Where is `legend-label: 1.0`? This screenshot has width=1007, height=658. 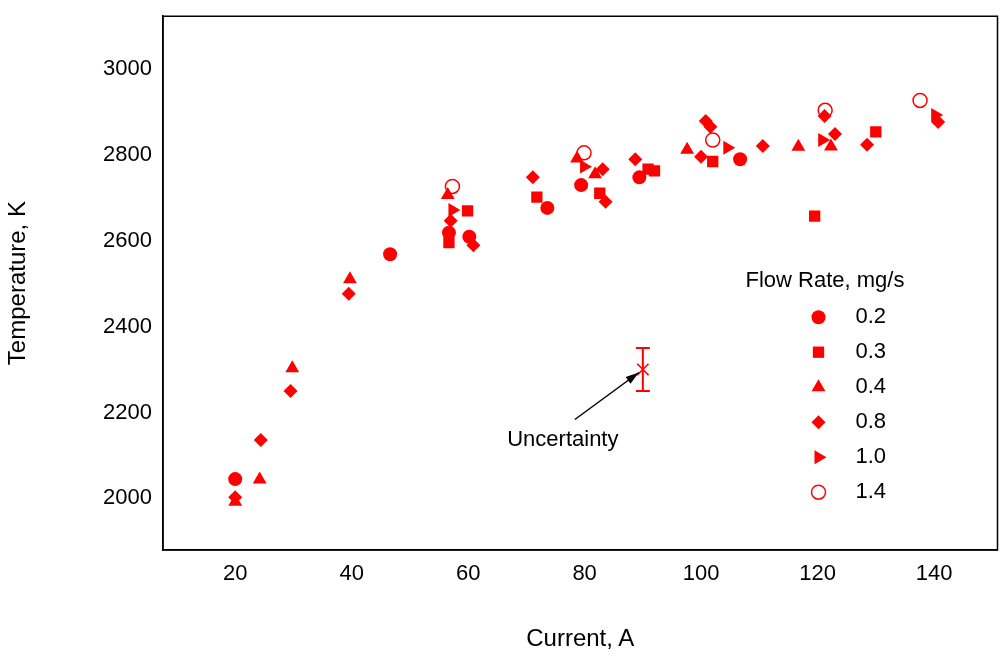
legend-label: 1.0 is located at coordinates (871, 456).